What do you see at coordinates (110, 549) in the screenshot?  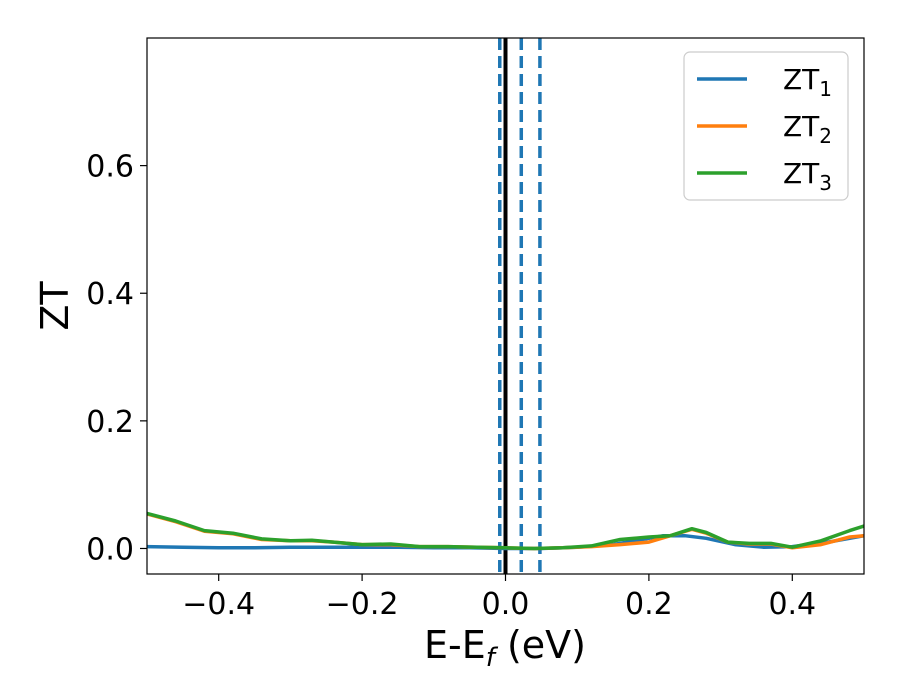 I see `y-tick-label: 0.0` at bounding box center [110, 549].